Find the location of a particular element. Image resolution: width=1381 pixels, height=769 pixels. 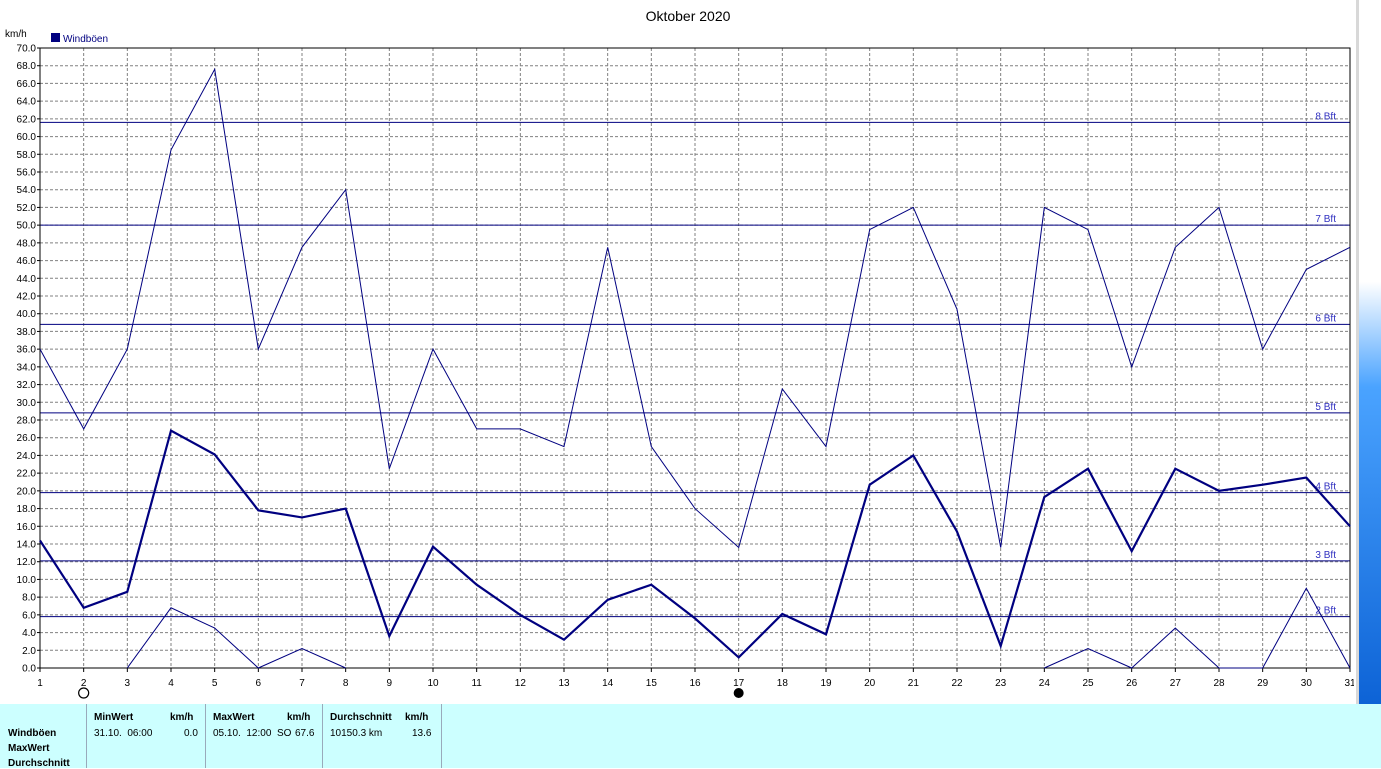

legend-swatch is located at coordinates (55, 37).